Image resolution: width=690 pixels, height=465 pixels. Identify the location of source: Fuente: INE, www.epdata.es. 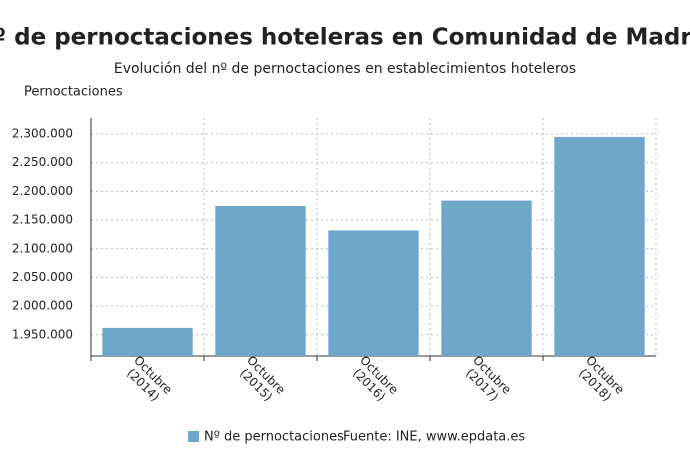
(434, 437).